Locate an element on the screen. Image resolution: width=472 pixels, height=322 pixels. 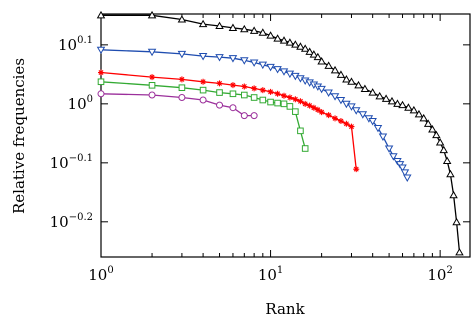
y-tick-label: 100 is located at coordinates (80, 103).